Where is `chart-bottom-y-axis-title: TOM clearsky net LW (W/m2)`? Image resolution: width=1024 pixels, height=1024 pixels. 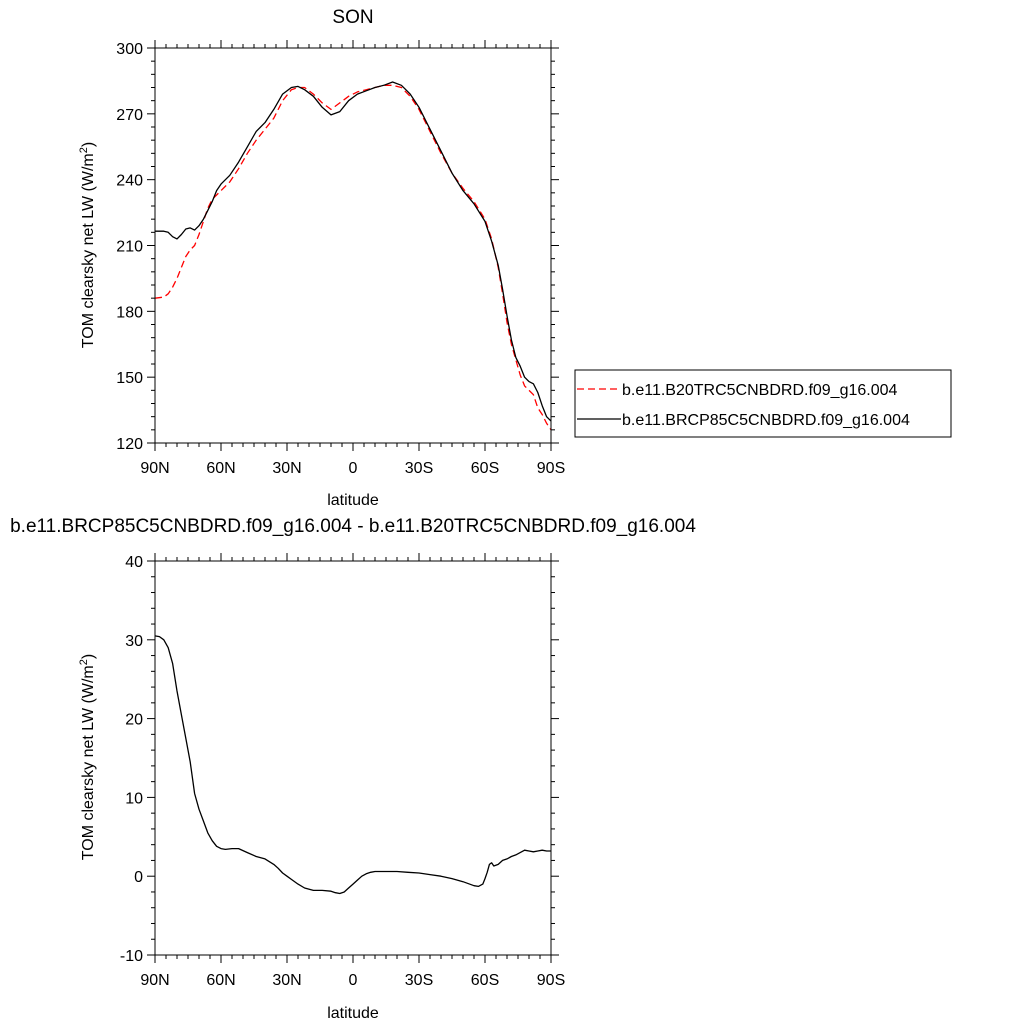 chart-bottom-y-axis-title: TOM clearsky net LW (W/m2) is located at coordinates (87, 757).